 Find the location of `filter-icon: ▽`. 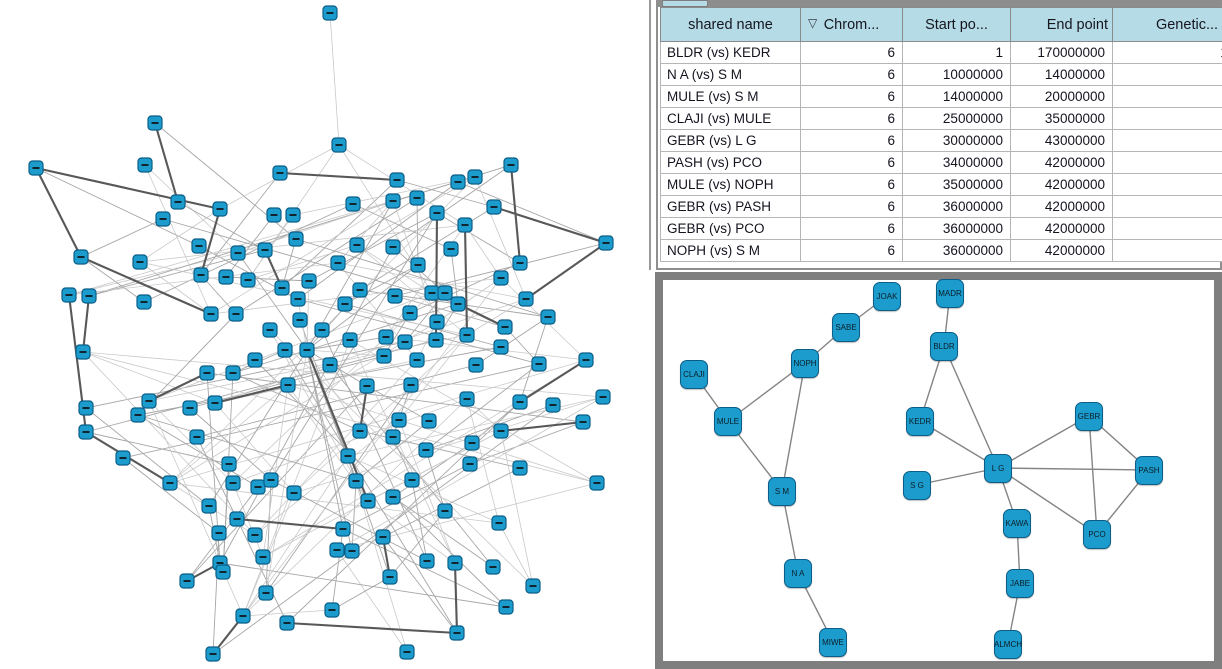

filter-icon: ▽ is located at coordinates (813, 23).